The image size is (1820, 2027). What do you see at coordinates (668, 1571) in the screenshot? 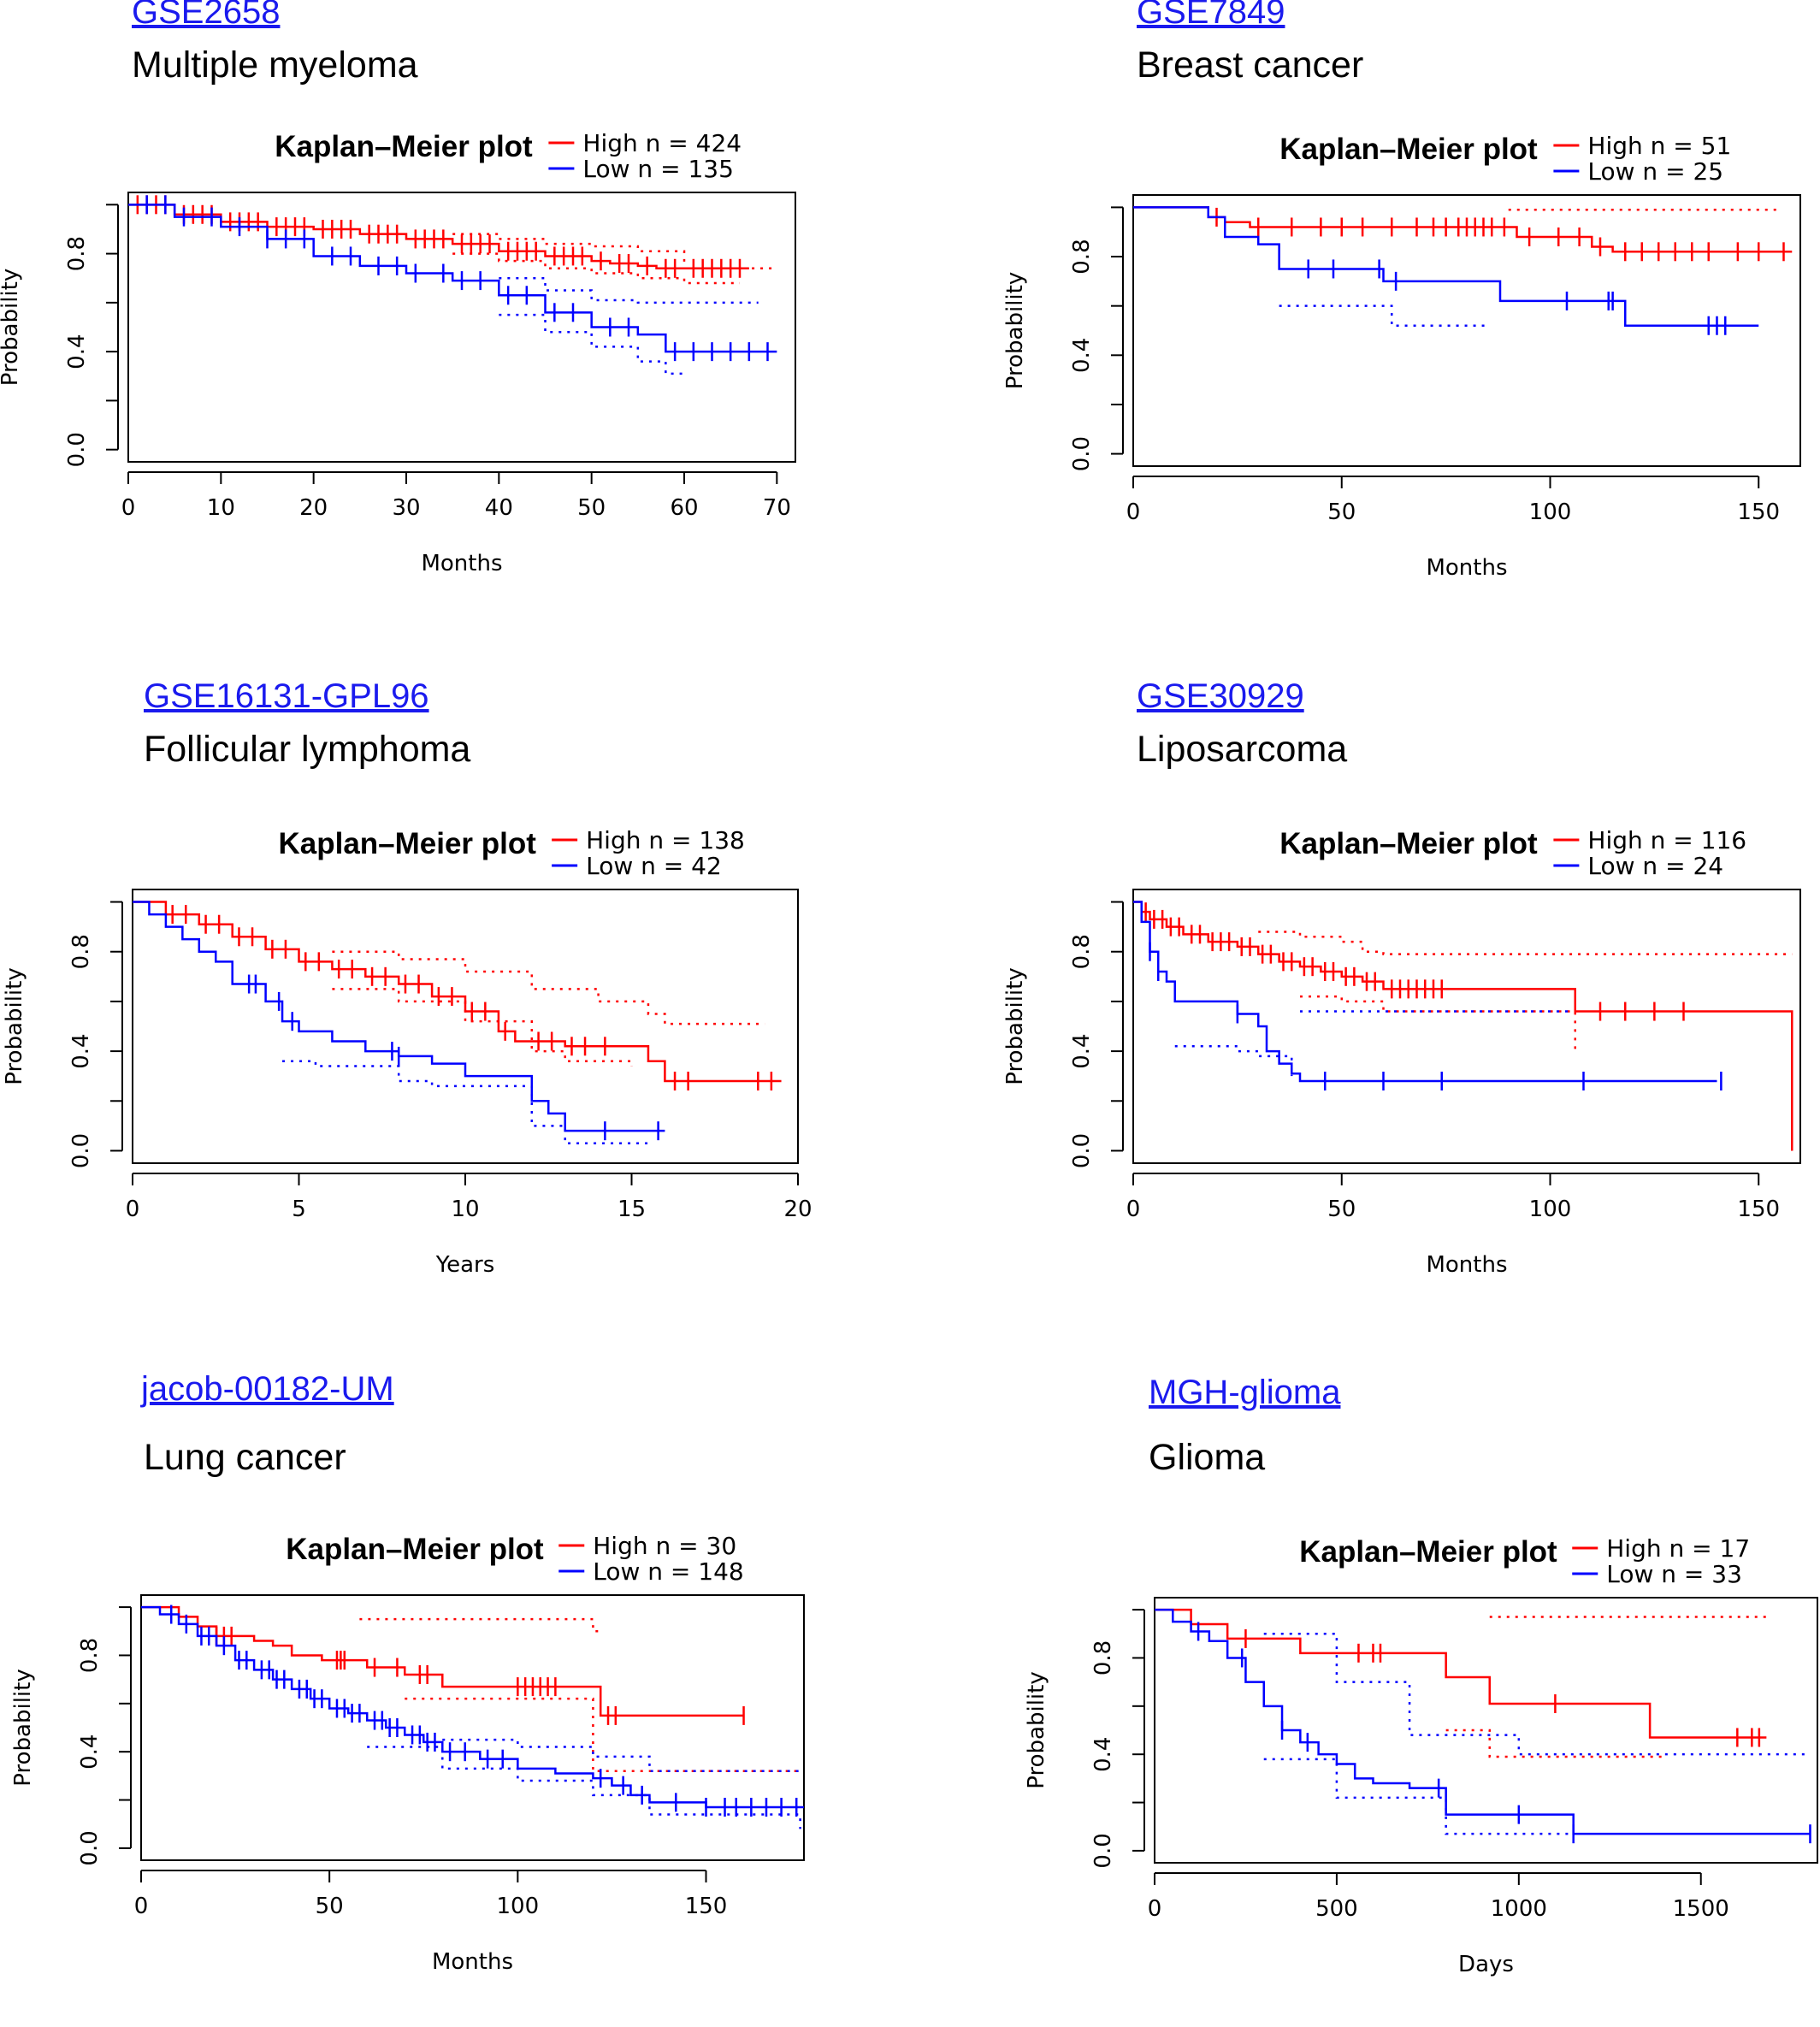
I see `legend-low-label: Low n = 148` at bounding box center [668, 1571].